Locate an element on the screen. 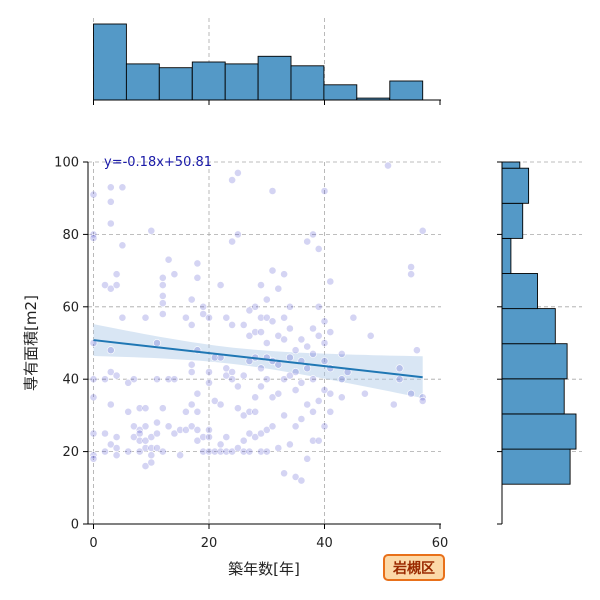 This screenshot has width=600, height=600. x-tick-label: 60 is located at coordinates (440, 543).